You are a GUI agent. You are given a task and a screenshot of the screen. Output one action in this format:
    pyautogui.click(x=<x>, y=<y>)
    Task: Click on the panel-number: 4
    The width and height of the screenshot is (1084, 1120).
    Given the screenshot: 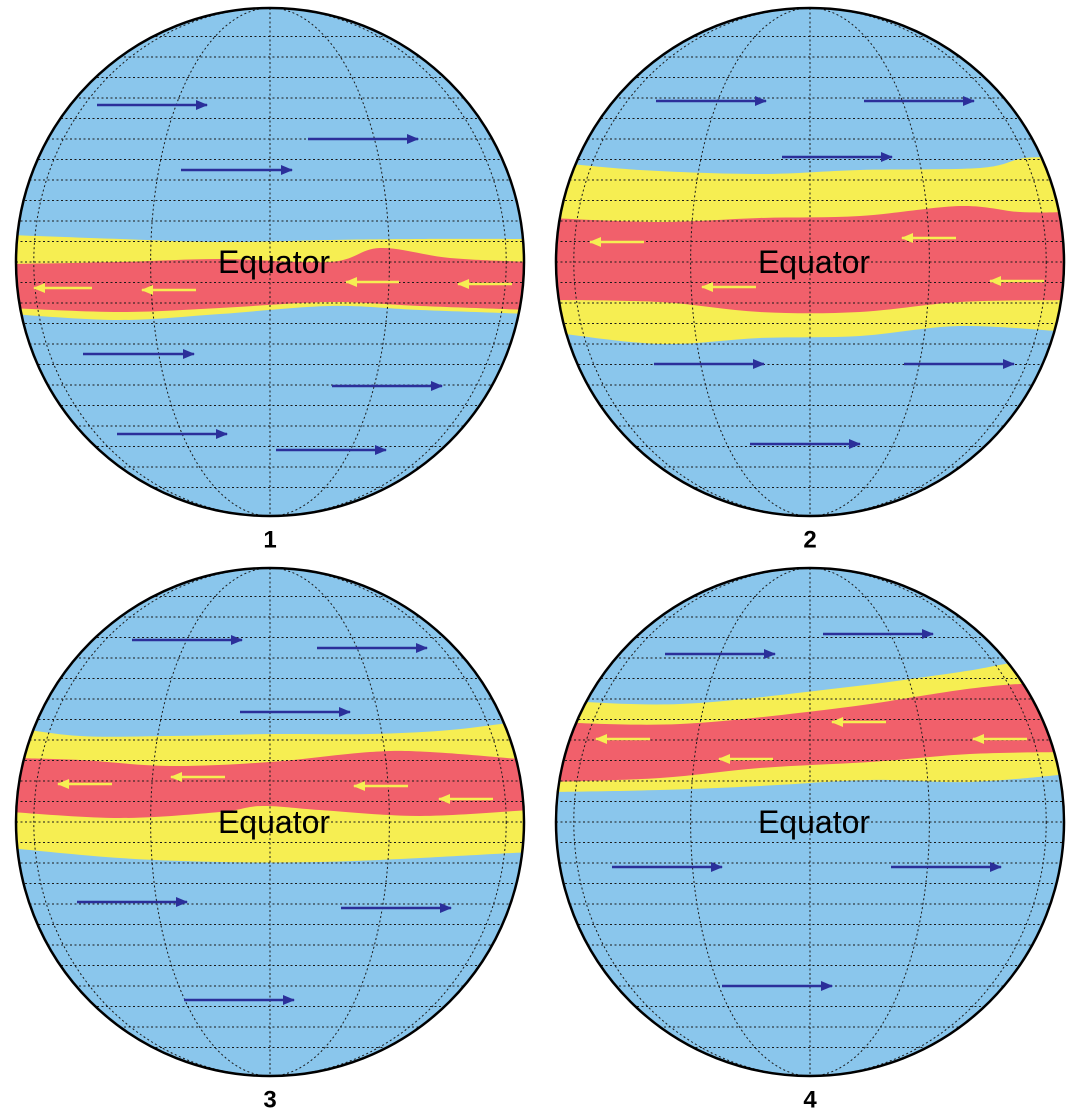 What is the action you would take?
    pyautogui.click(x=810, y=1100)
    